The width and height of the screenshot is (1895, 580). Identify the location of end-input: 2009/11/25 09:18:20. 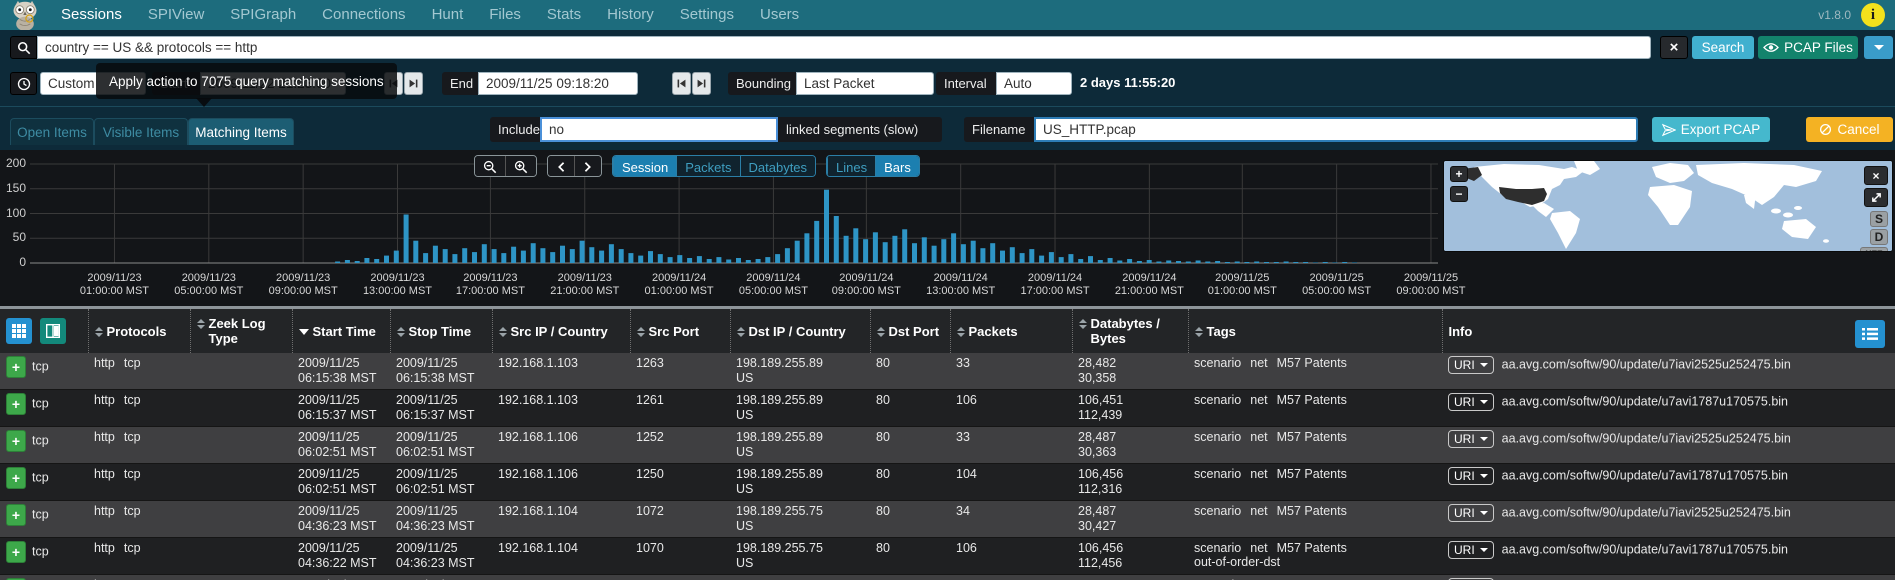
(558, 83).